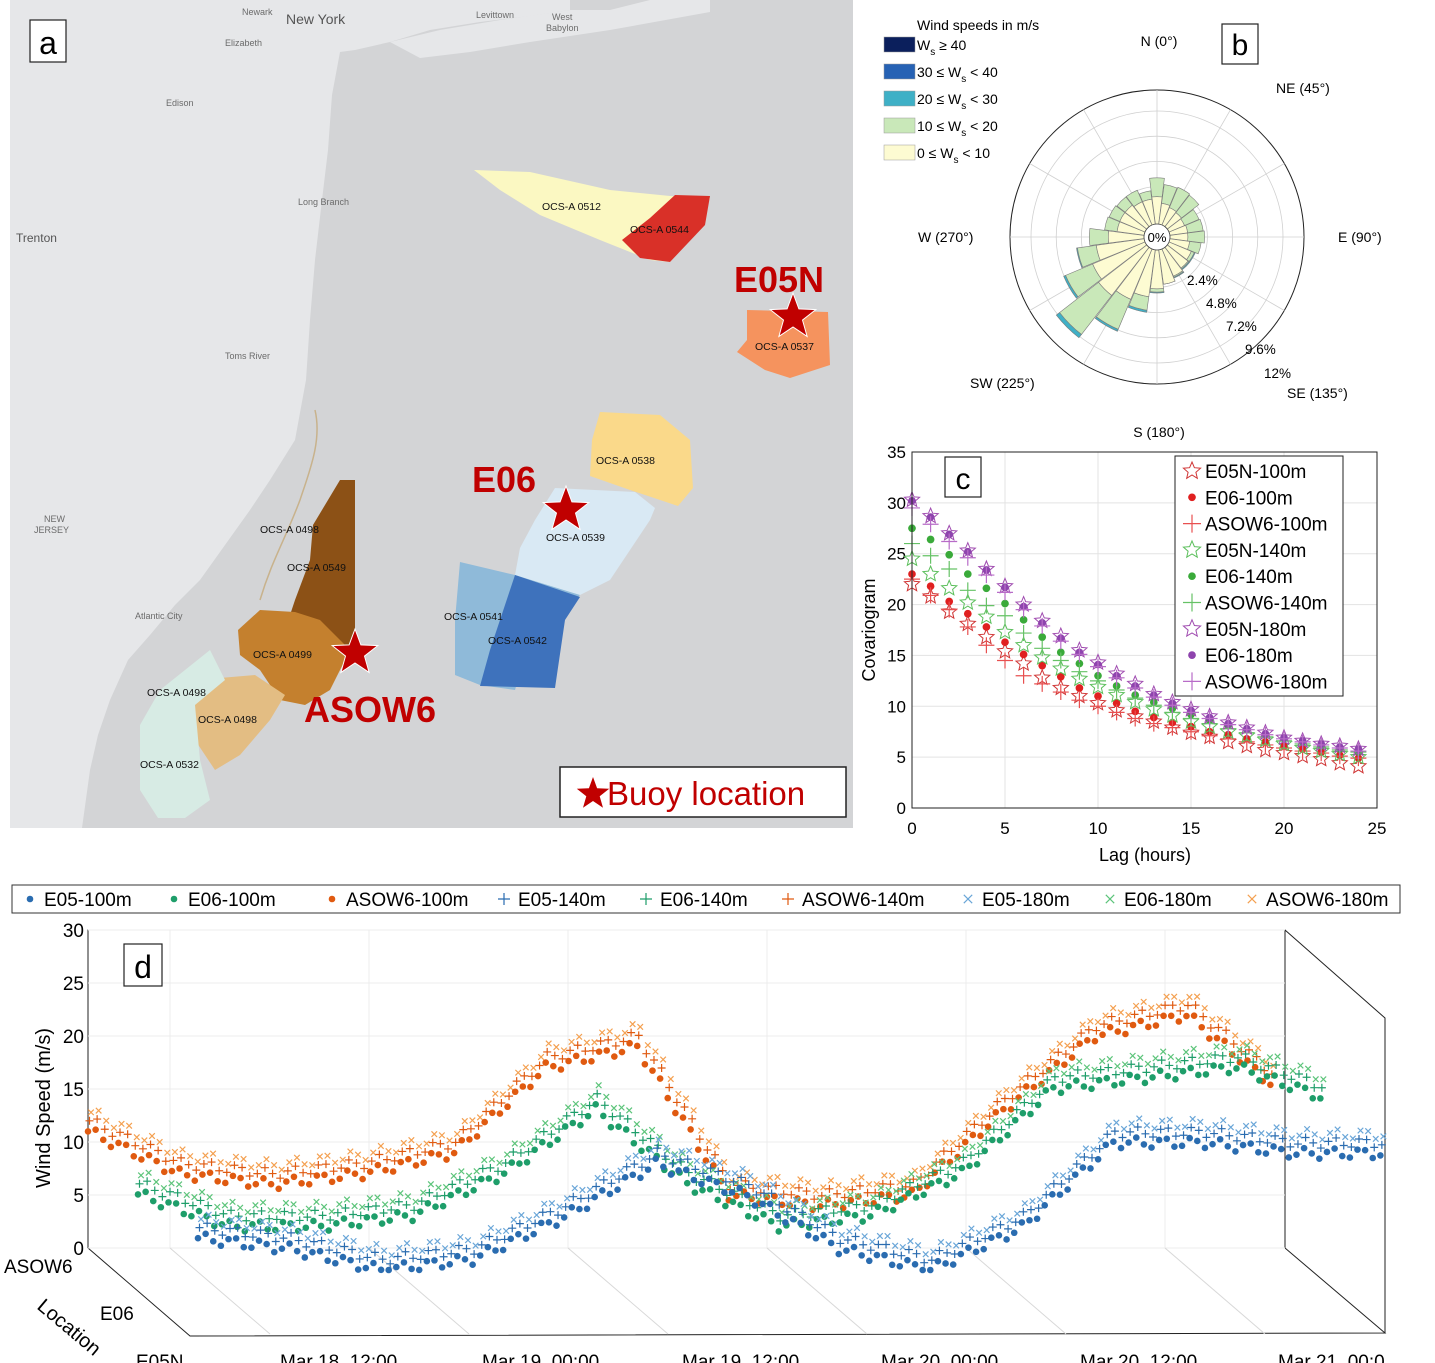 The height and width of the screenshot is (1363, 1435). What do you see at coordinates (1191, 828) in the screenshot?
I see `covariogram-xtick: 15` at bounding box center [1191, 828].